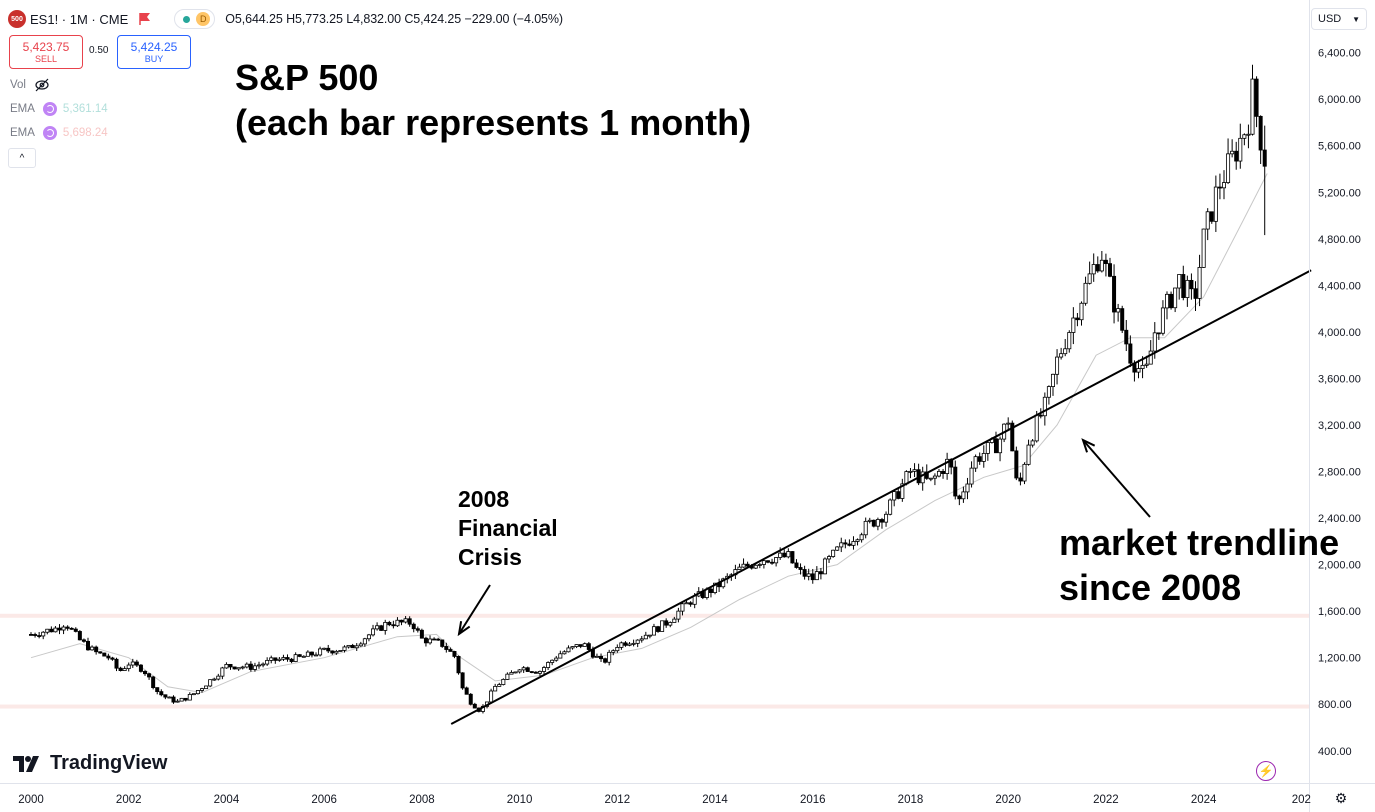  Describe the element at coordinates (1266, 771) in the screenshot. I see `lightning-icon: ⚡` at that location.